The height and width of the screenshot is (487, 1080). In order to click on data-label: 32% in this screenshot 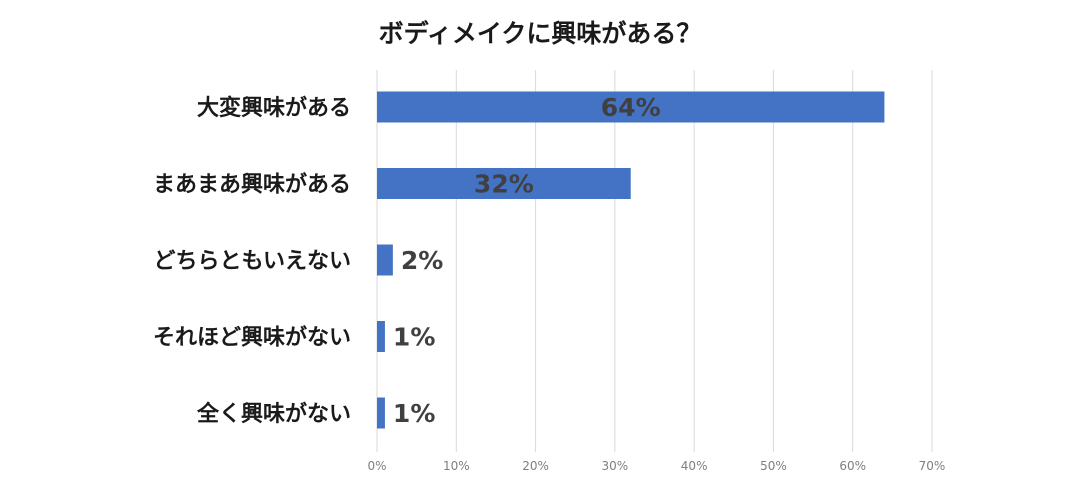, I will do `click(504, 184)`.